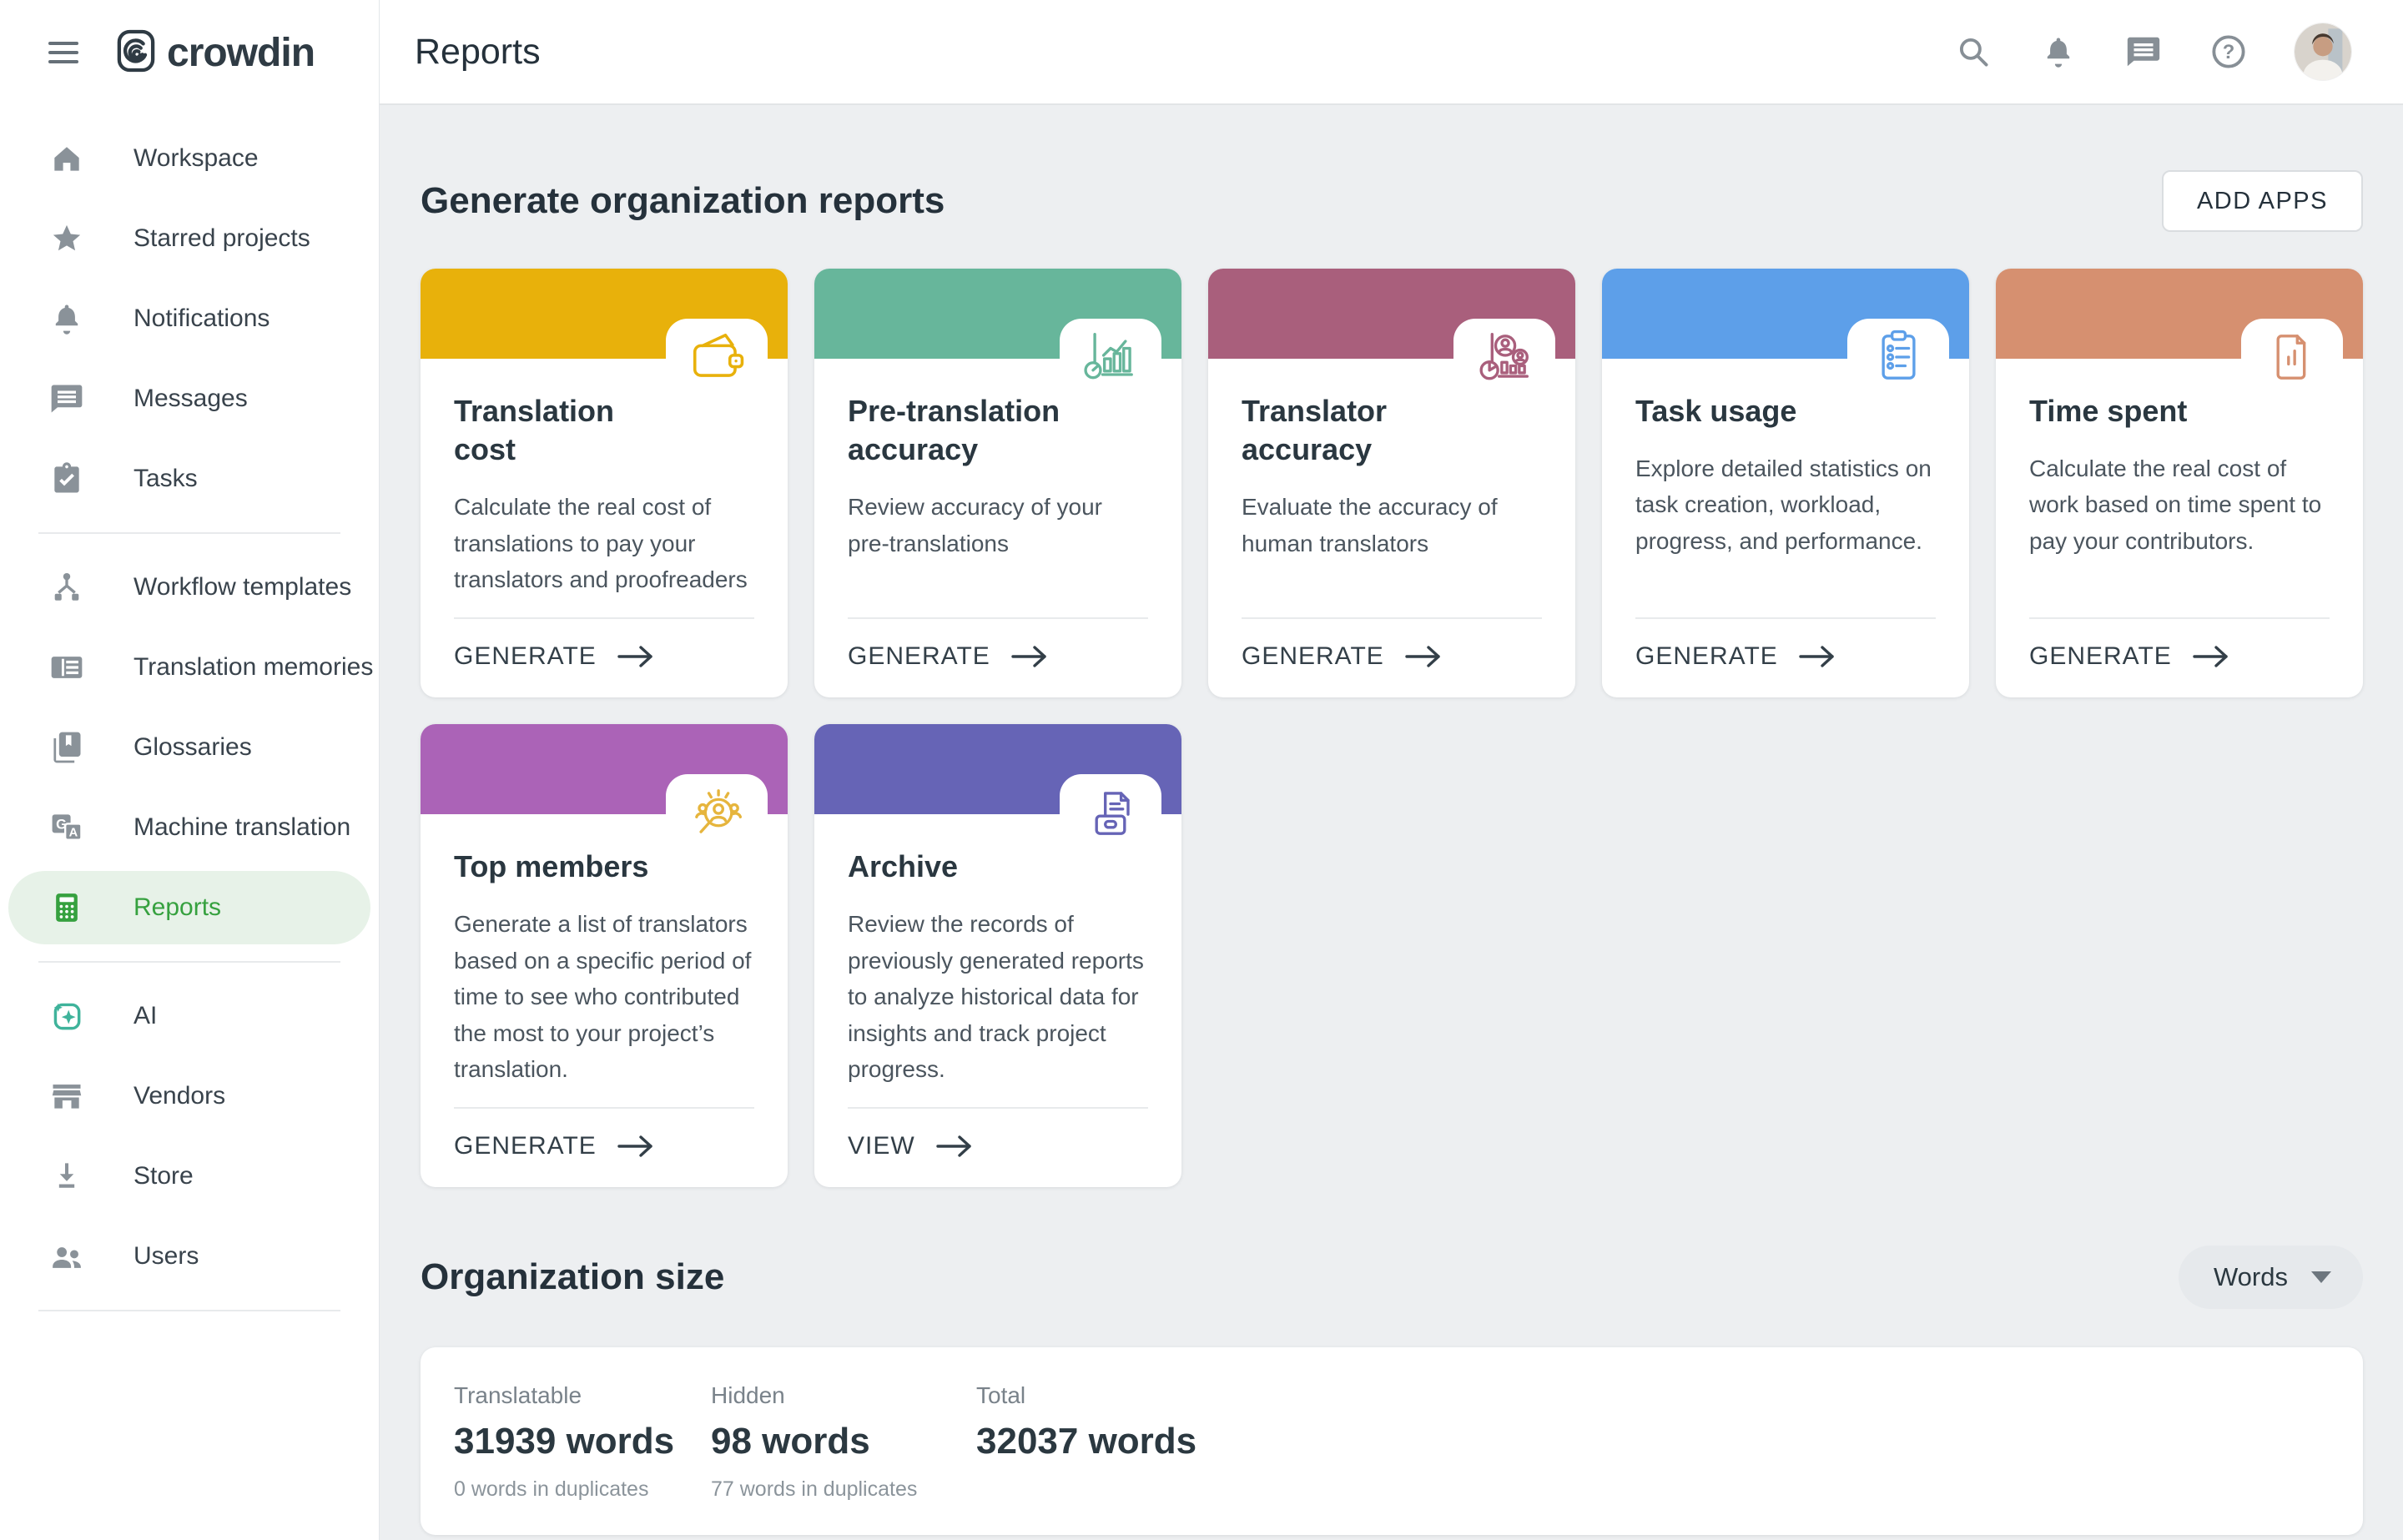 Image resolution: width=2403 pixels, height=1540 pixels. Describe the element at coordinates (66, 587) in the screenshot. I see `workflow-icon` at that location.